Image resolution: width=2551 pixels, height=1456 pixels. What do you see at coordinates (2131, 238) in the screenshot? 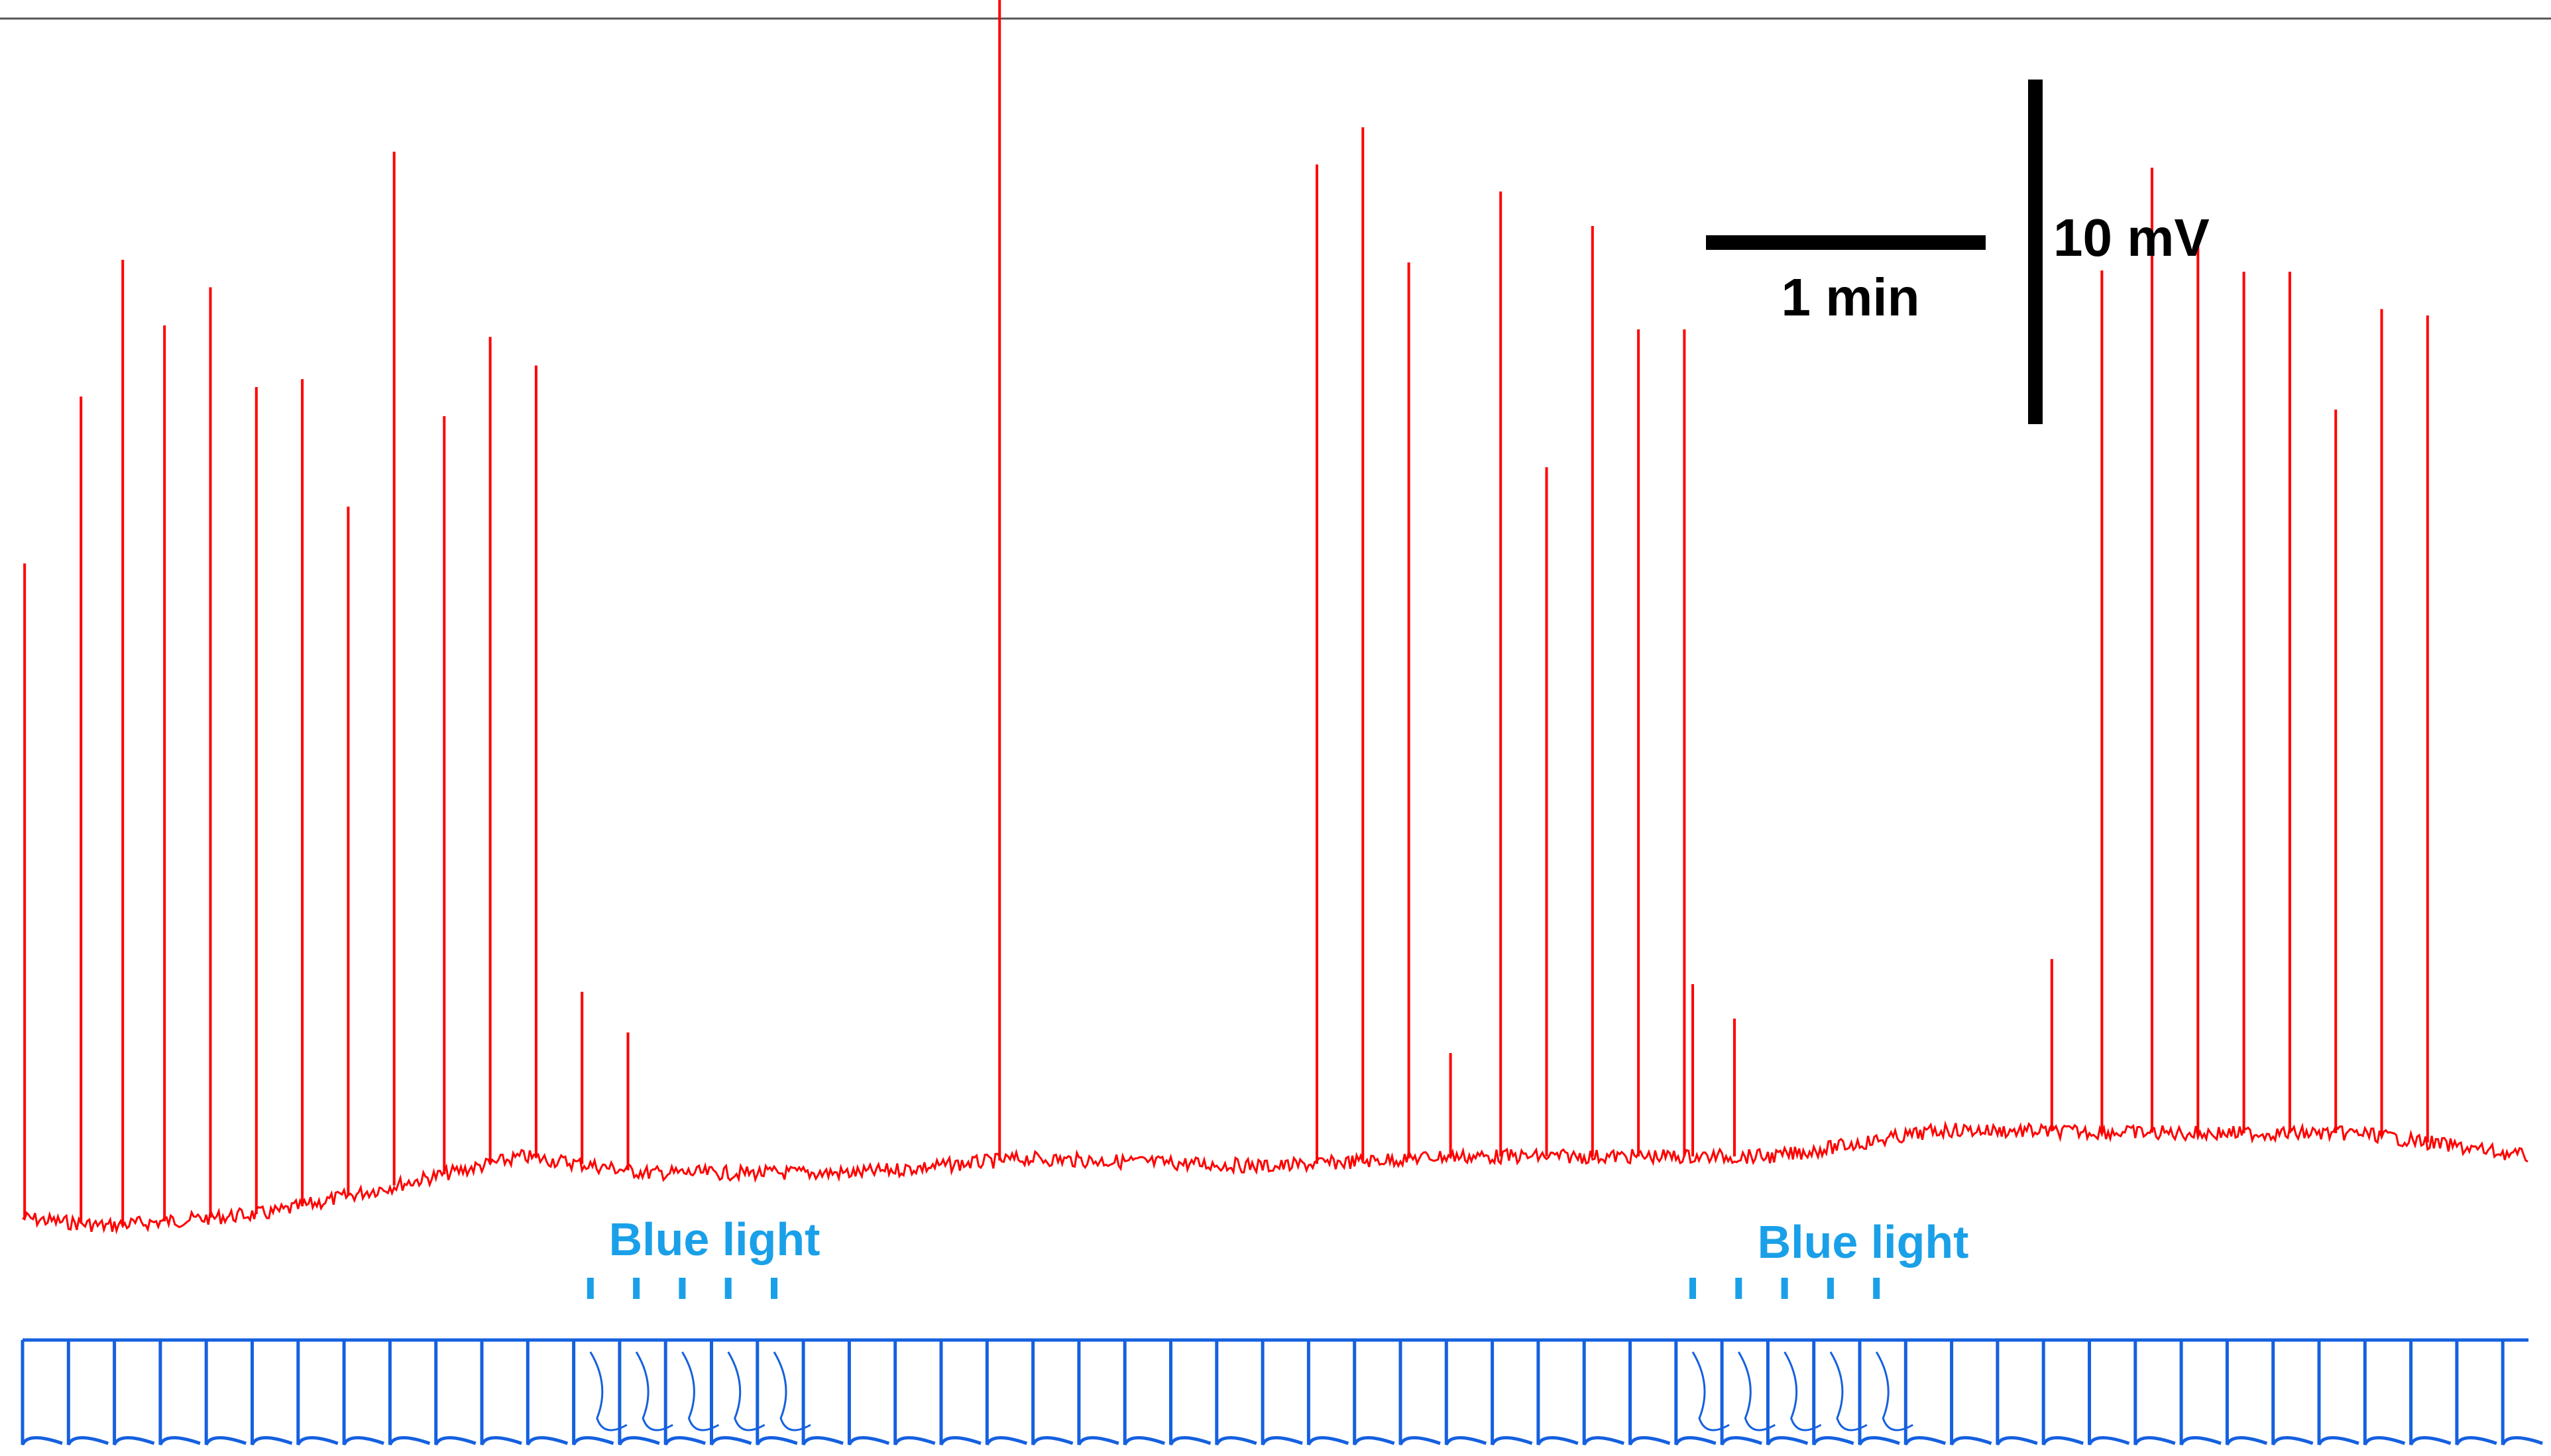
I see `voltage-scale-label: 10 mV` at bounding box center [2131, 238].